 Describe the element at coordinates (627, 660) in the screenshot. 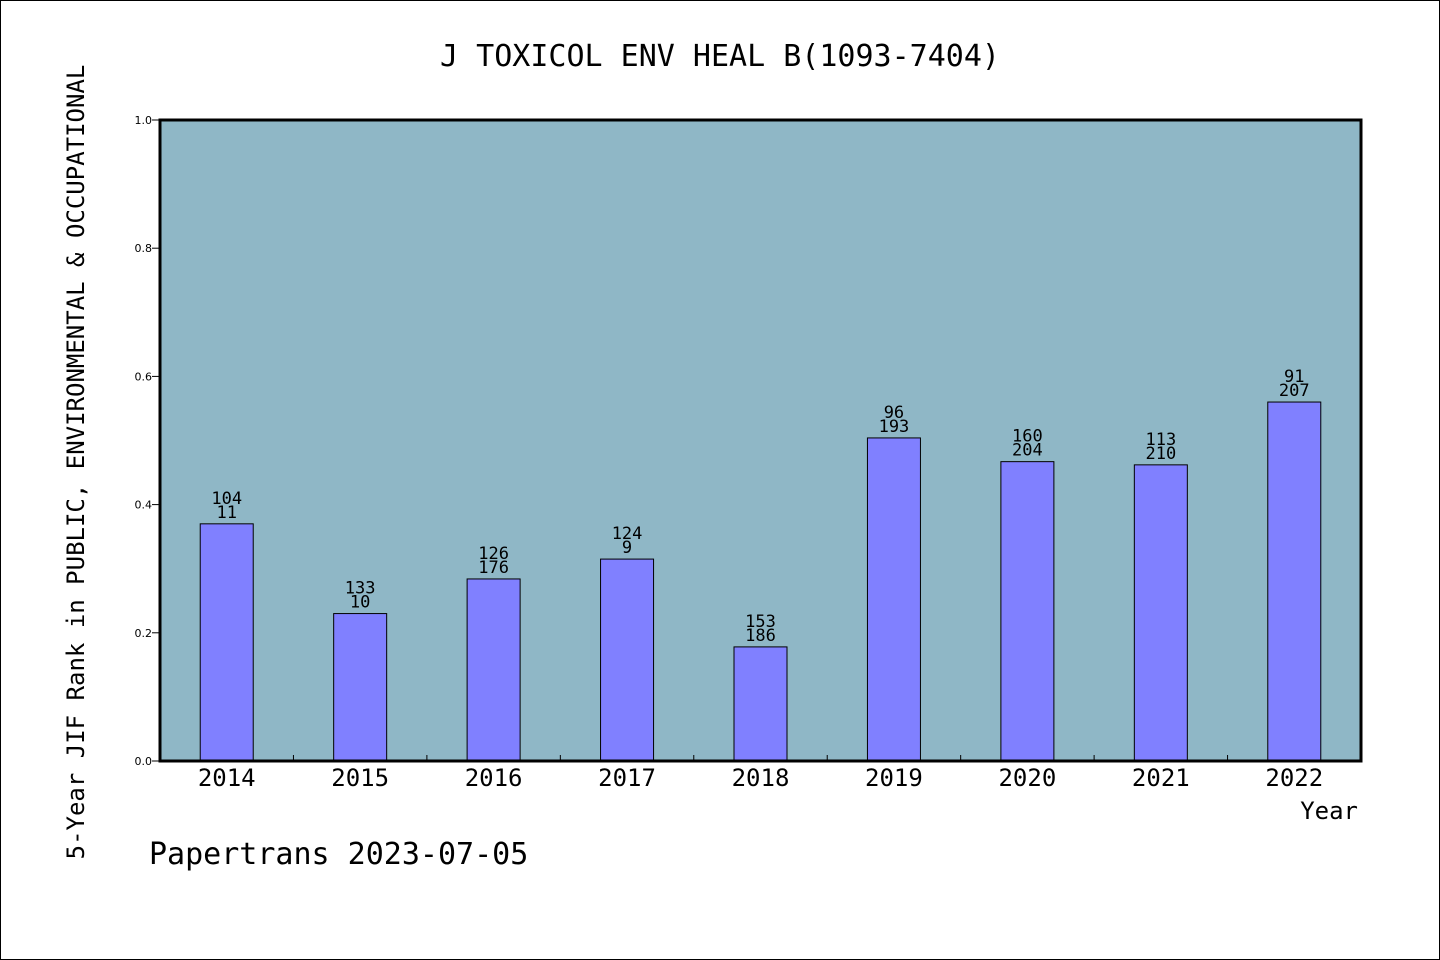

I see `bar-2017` at that location.